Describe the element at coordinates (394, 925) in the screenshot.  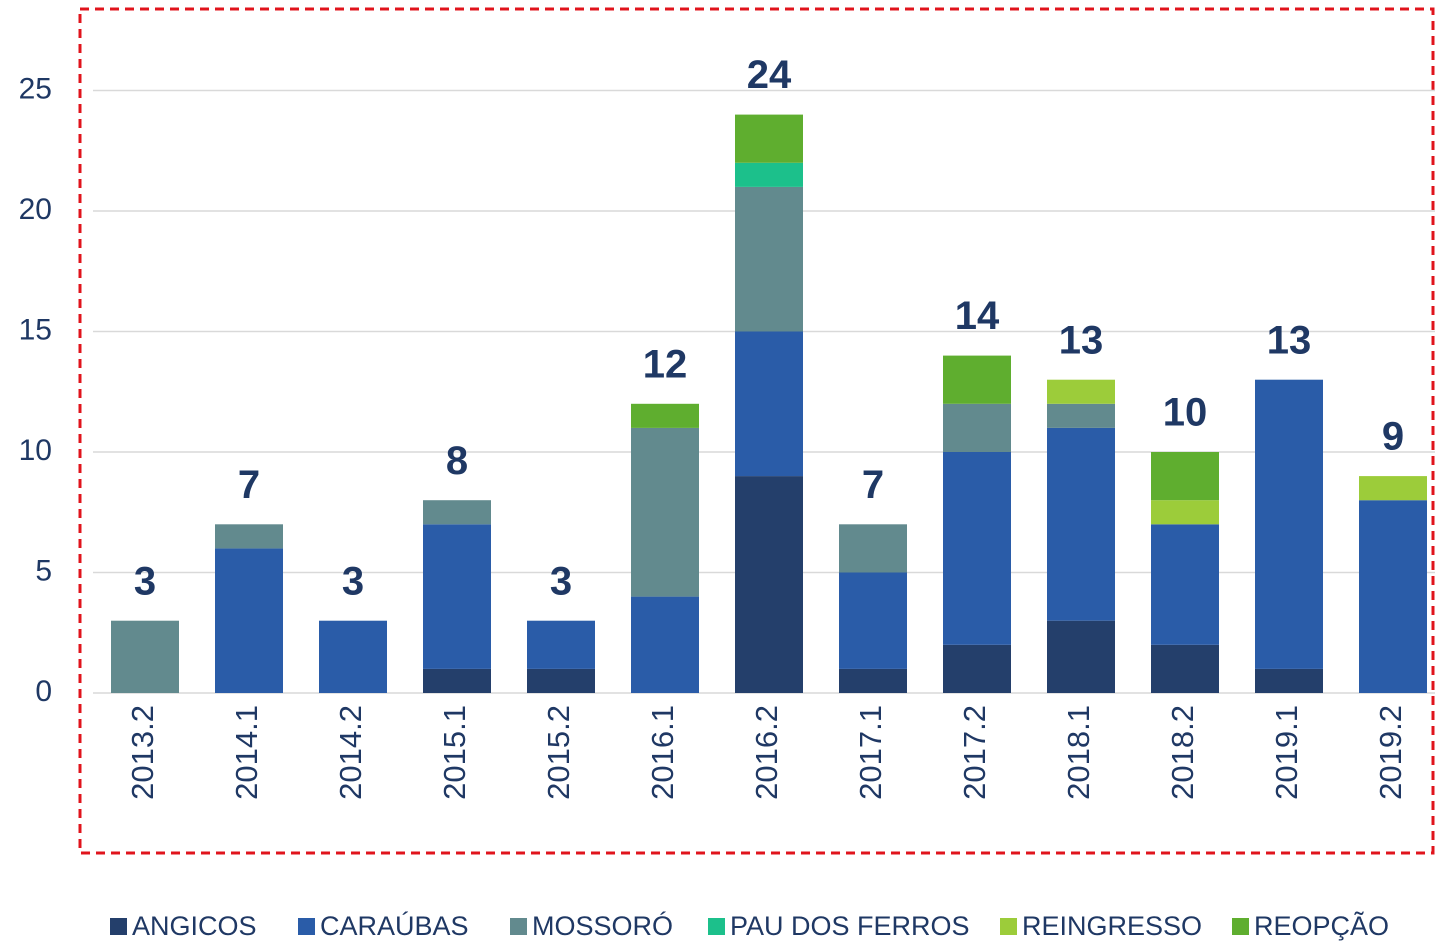
I see `legend-label: CARAÚBAS` at that location.